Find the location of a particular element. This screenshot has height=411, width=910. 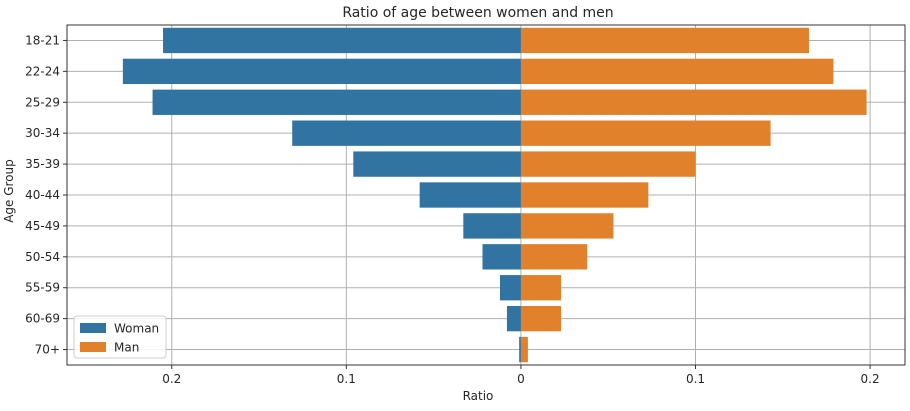

legend-label-woman: Woman is located at coordinates (136, 329).